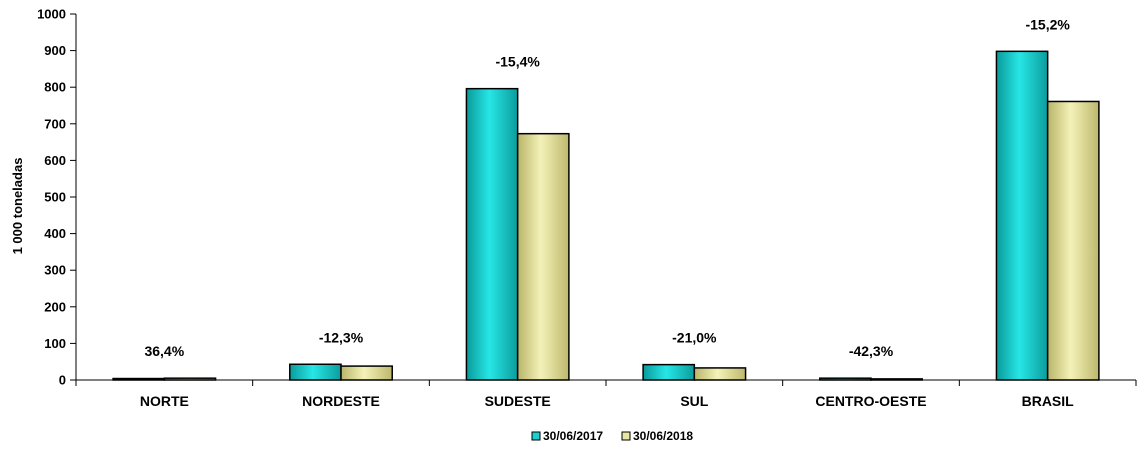 The height and width of the screenshot is (459, 1147). I want to click on legend-label-1: 30/06/2017, so click(573, 436).